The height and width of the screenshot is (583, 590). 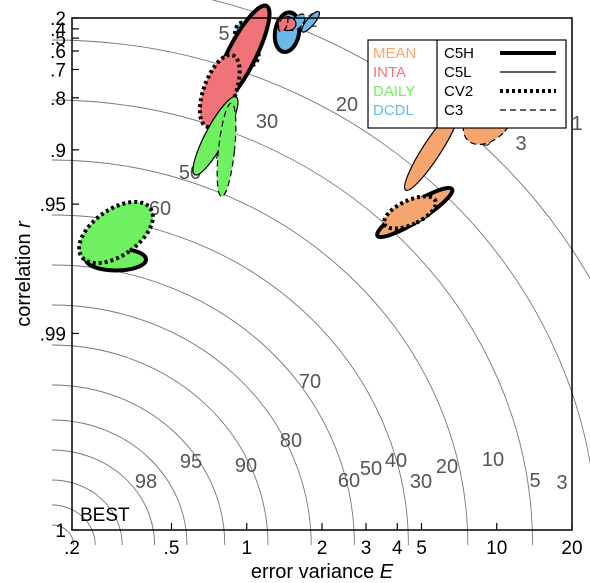 What do you see at coordinates (116, 232) in the screenshot?
I see `ellipse-daily-cv2` at bounding box center [116, 232].